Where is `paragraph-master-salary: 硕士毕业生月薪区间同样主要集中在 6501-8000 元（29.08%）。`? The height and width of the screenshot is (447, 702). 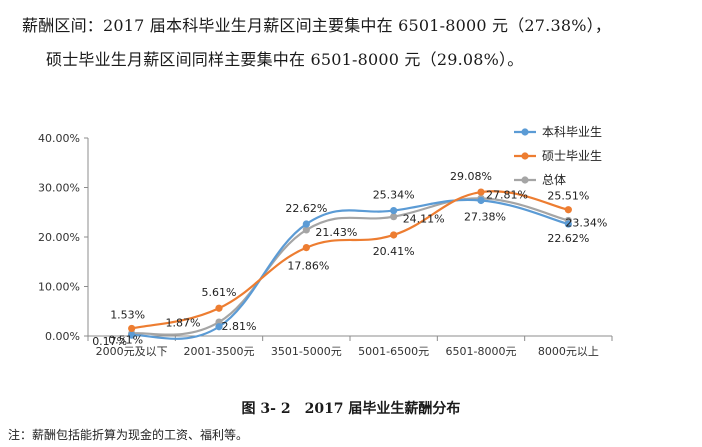 paragraph-master-salary: 硕士毕业生月薪区间同样主要集中在 6501-8000 元（29.08%）。 is located at coordinates (285, 59).